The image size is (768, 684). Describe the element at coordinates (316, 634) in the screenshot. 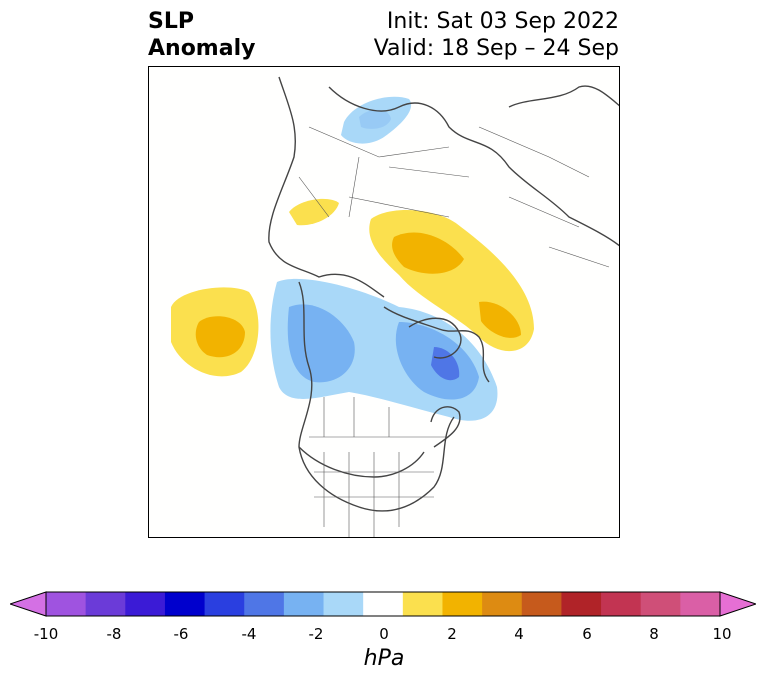

I see `tick-label: -2` at that location.